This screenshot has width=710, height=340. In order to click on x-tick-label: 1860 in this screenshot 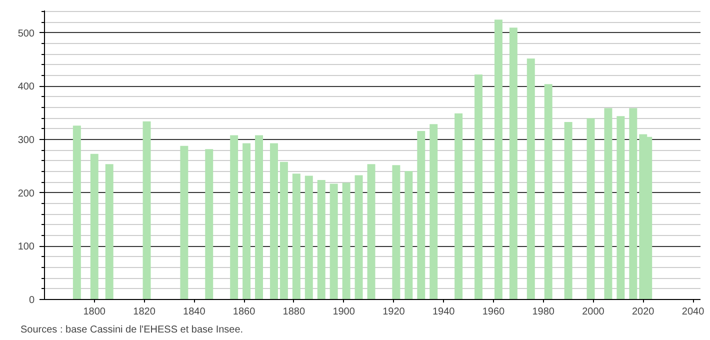, I will do `click(244, 312)`.